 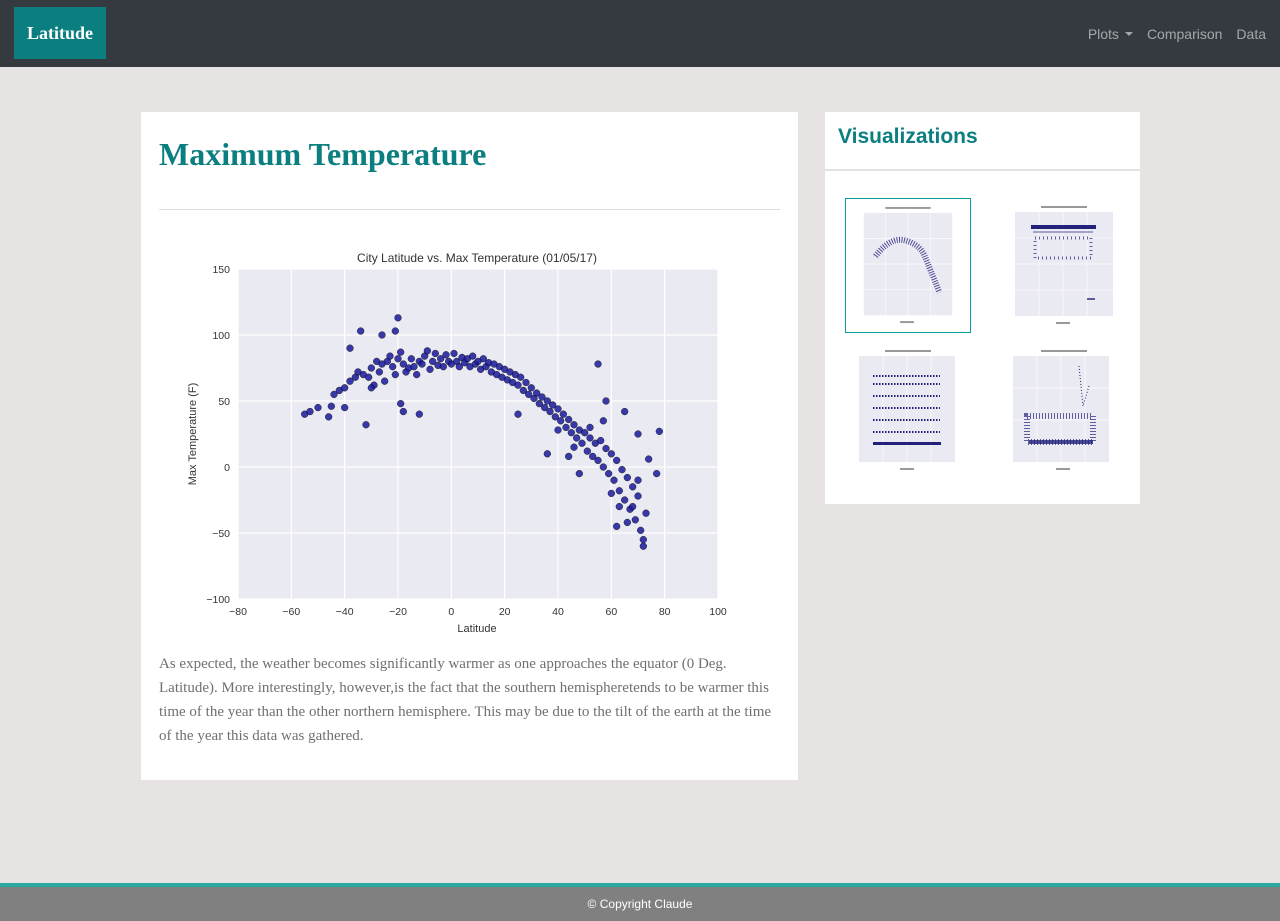 What do you see at coordinates (1251, 33) in the screenshot?
I see `nav-data-link: Data` at bounding box center [1251, 33].